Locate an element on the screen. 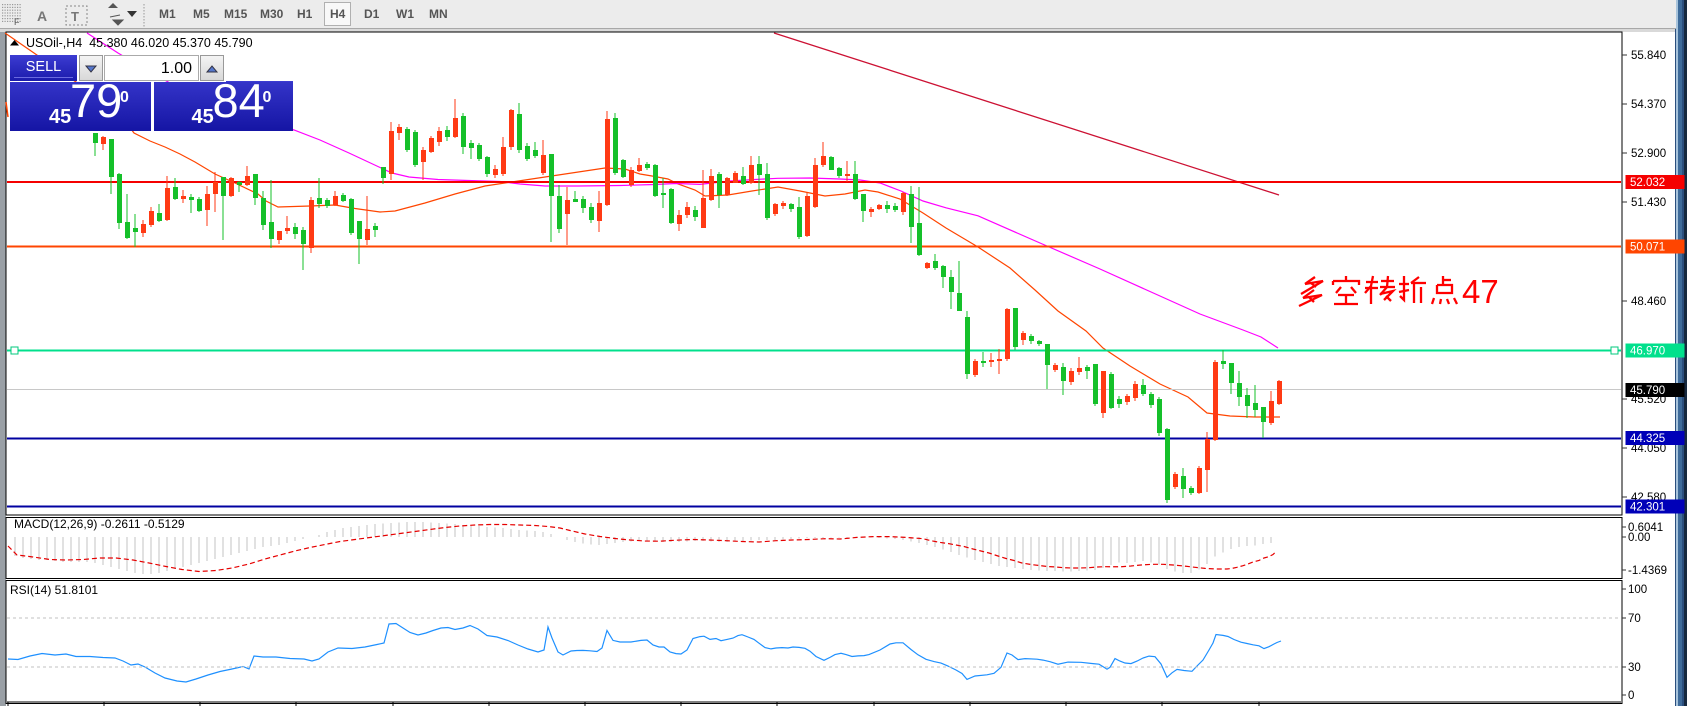 This screenshot has height=706, width=1687. svg-text: 45.790 is located at coordinates (1647, 391).